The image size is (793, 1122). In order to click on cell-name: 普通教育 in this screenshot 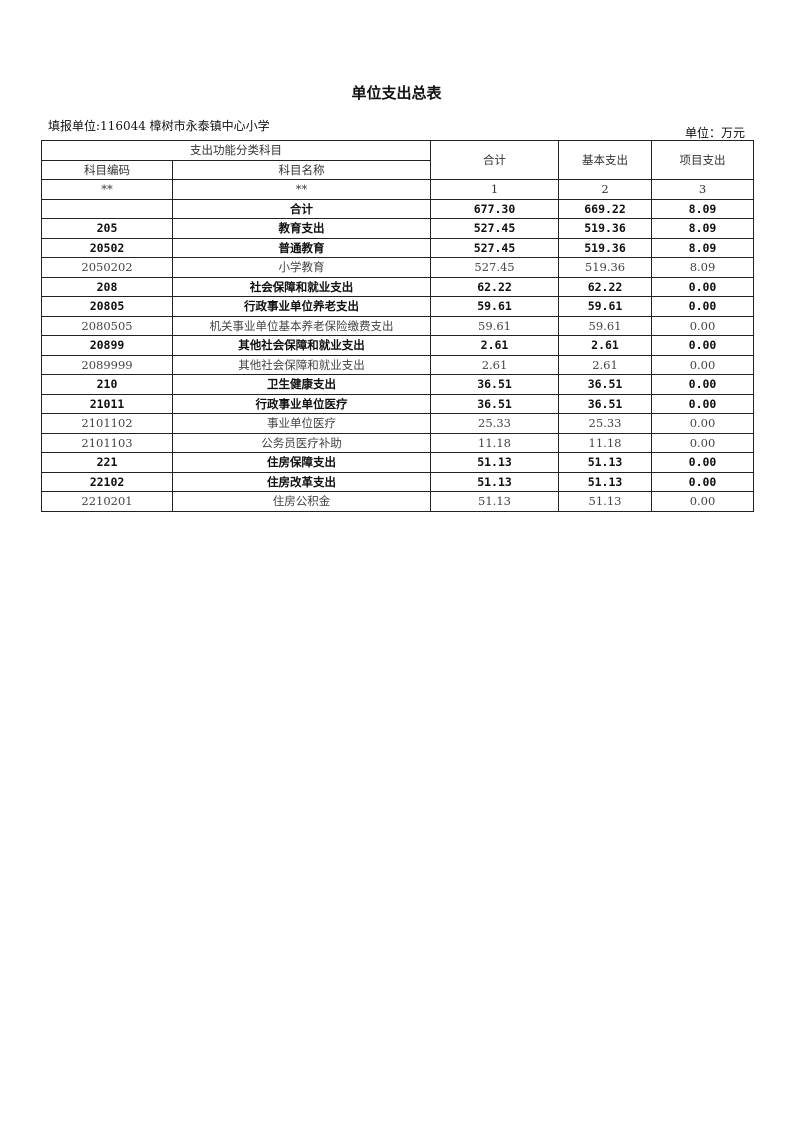, I will do `click(301, 247)`.